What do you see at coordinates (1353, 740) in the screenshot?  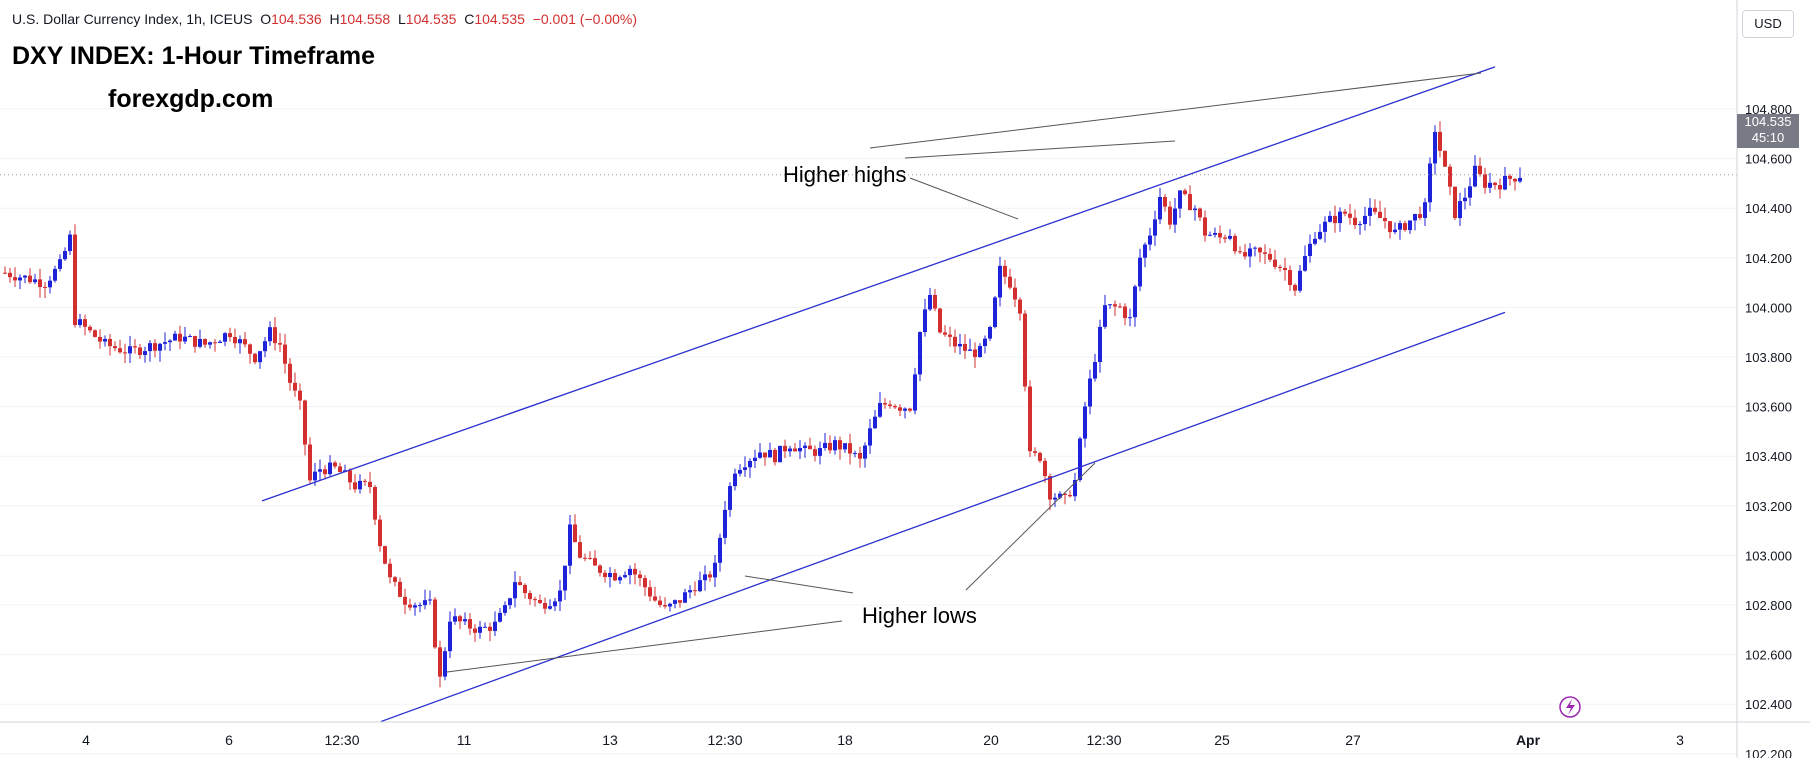 I see `time-tick-label: 27` at bounding box center [1353, 740].